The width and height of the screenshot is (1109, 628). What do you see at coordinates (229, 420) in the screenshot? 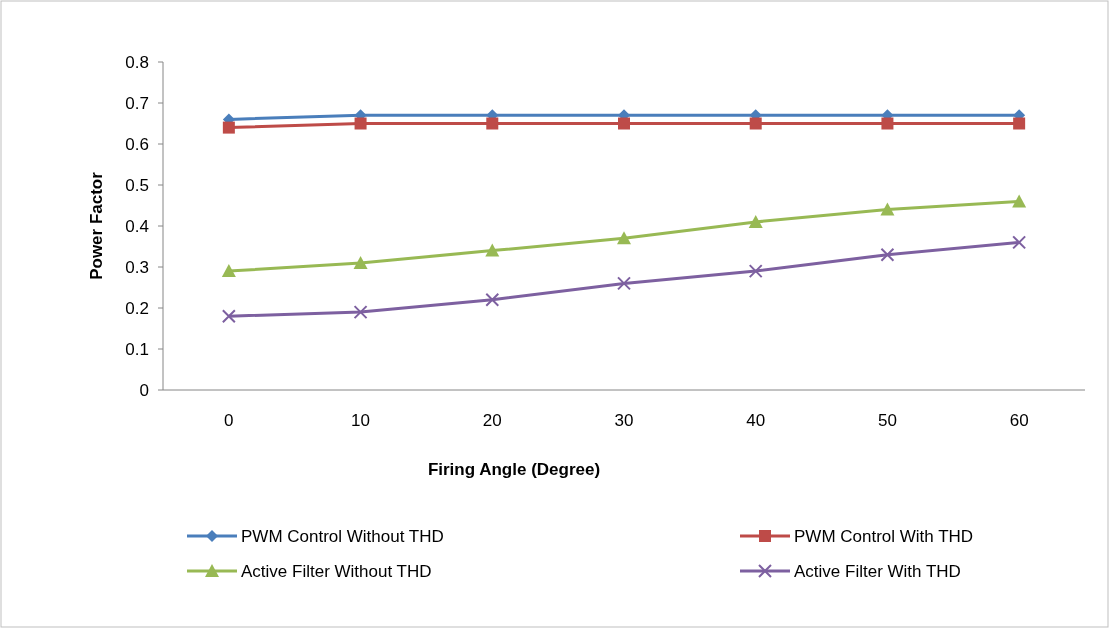
I see `x-tick-label: 0` at bounding box center [229, 420].